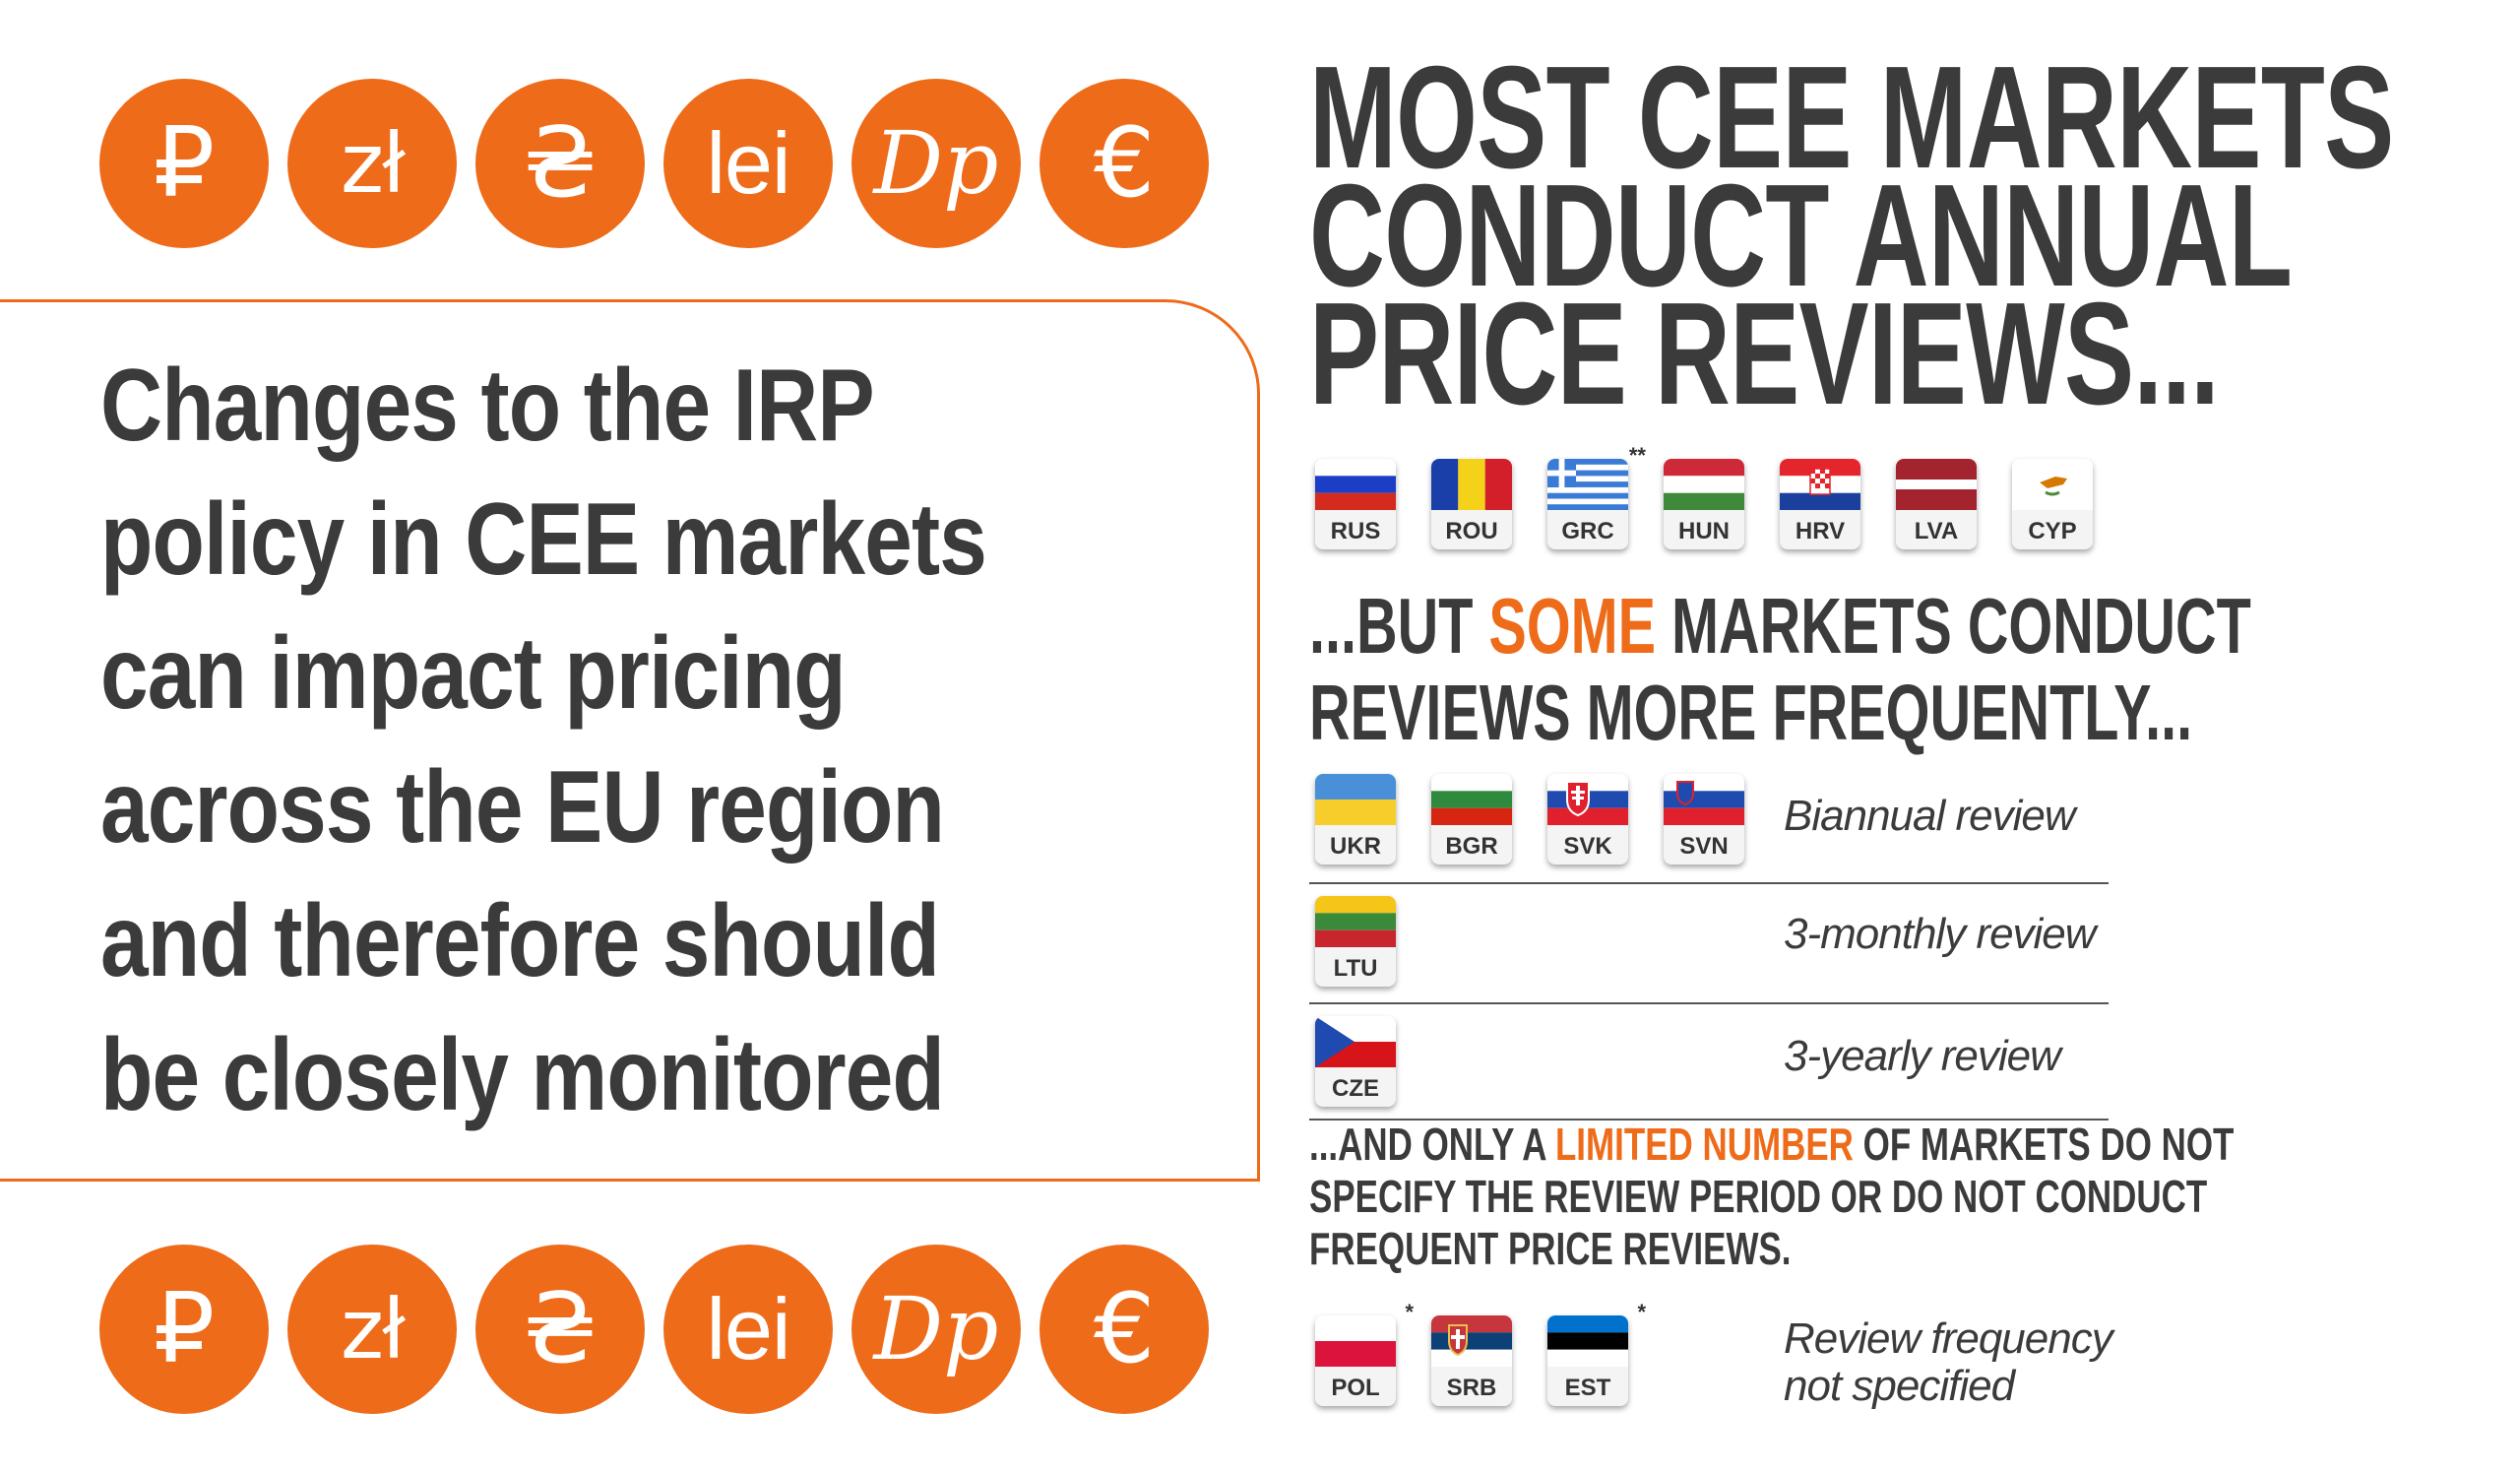 Image resolution: width=2520 pixels, height=1473 pixels. What do you see at coordinates (1922, 1056) in the screenshot?
I see `three-yearly-review-label: 3-yearly review` at bounding box center [1922, 1056].